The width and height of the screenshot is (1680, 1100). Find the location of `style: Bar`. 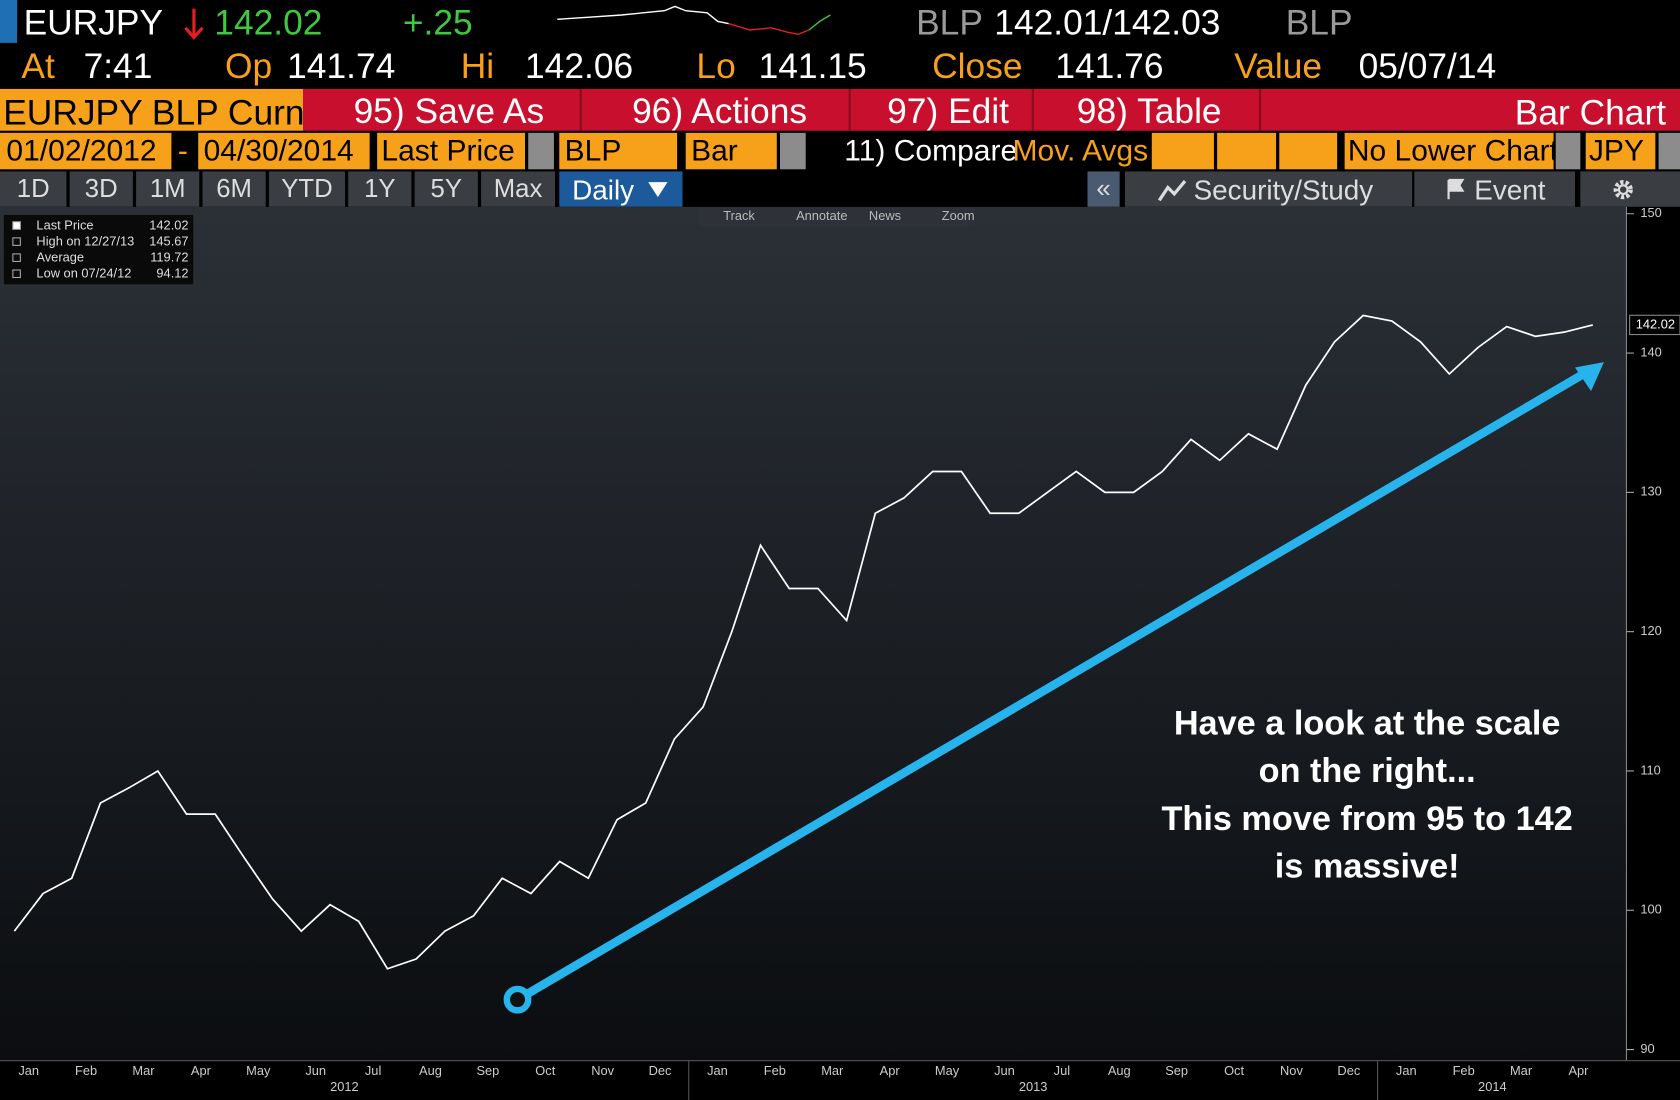

style: Bar is located at coordinates (714, 150).